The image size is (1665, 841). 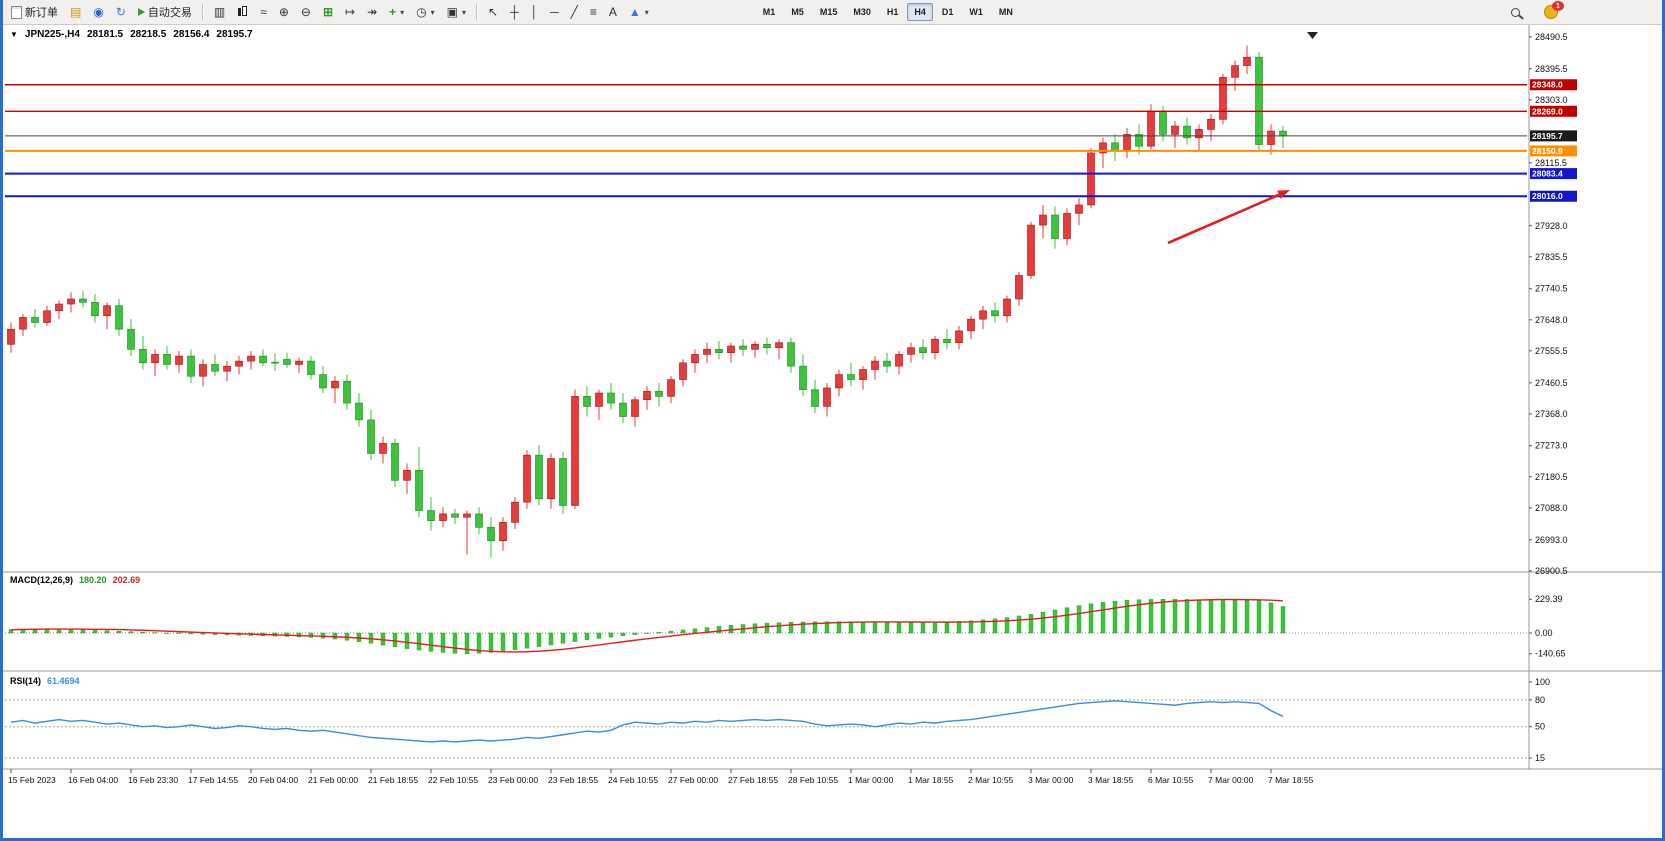 What do you see at coordinates (1551, 69) in the screenshot?
I see `svg-text: 28395.5` at bounding box center [1551, 69].